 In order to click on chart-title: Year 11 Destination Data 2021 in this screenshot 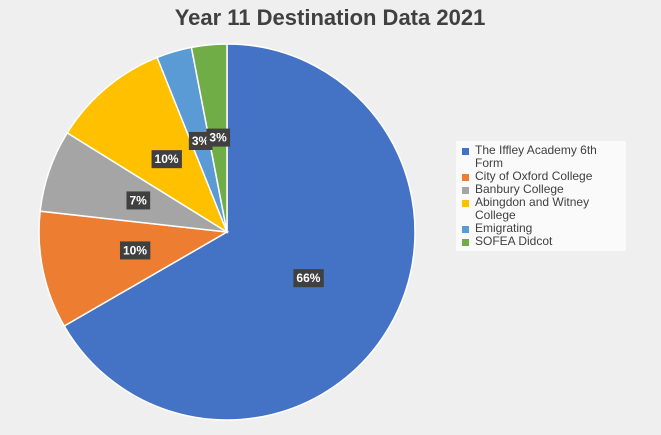, I will do `click(330, 17)`.